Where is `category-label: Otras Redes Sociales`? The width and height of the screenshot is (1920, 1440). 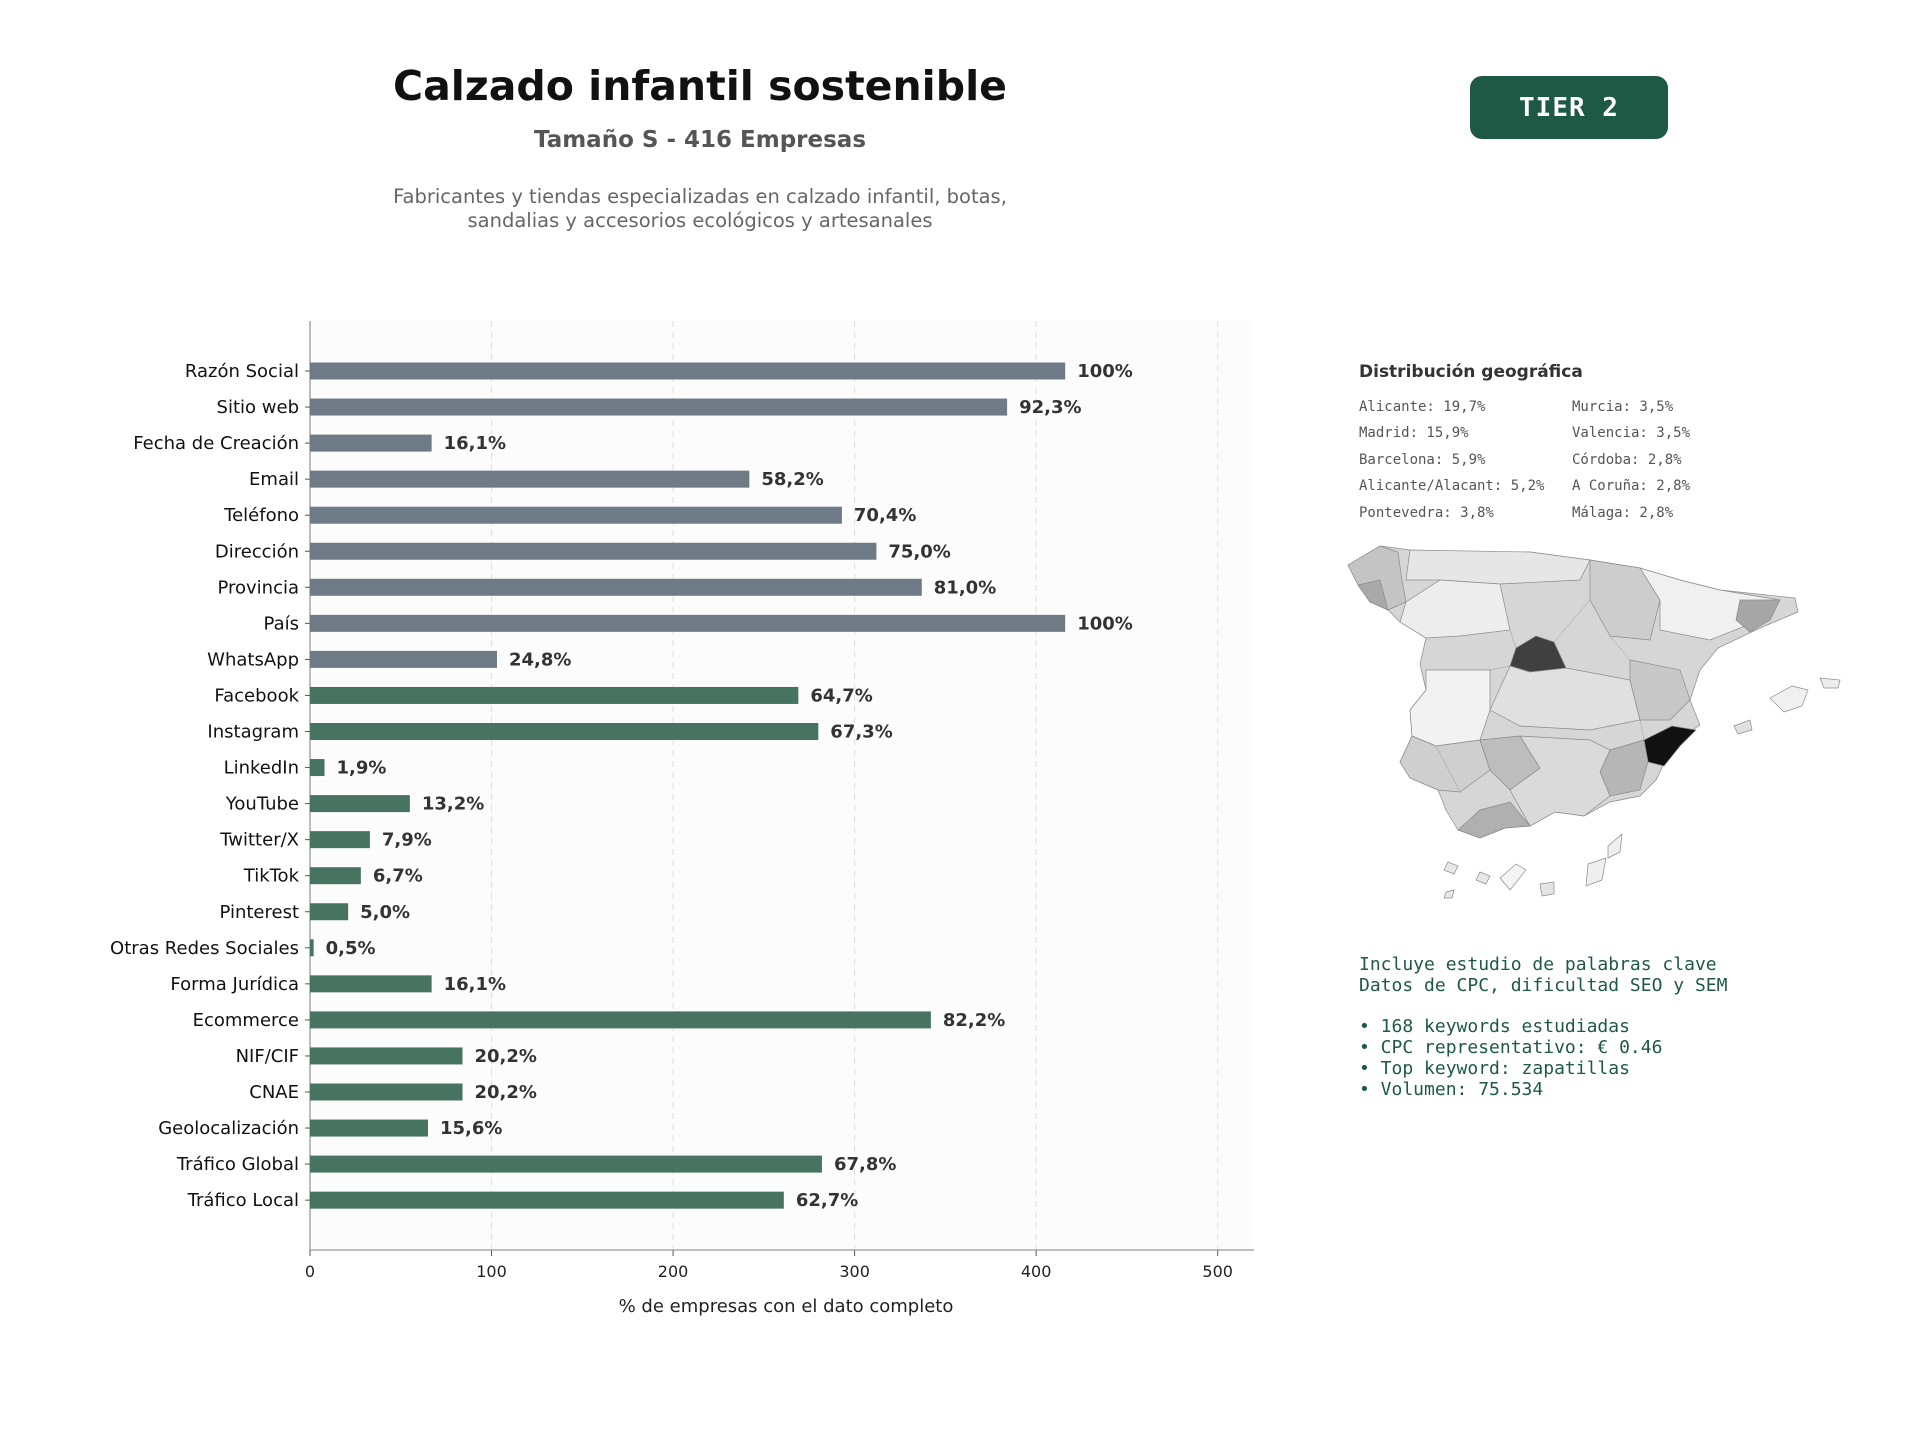 category-label: Otras Redes Sociales is located at coordinates (204, 948).